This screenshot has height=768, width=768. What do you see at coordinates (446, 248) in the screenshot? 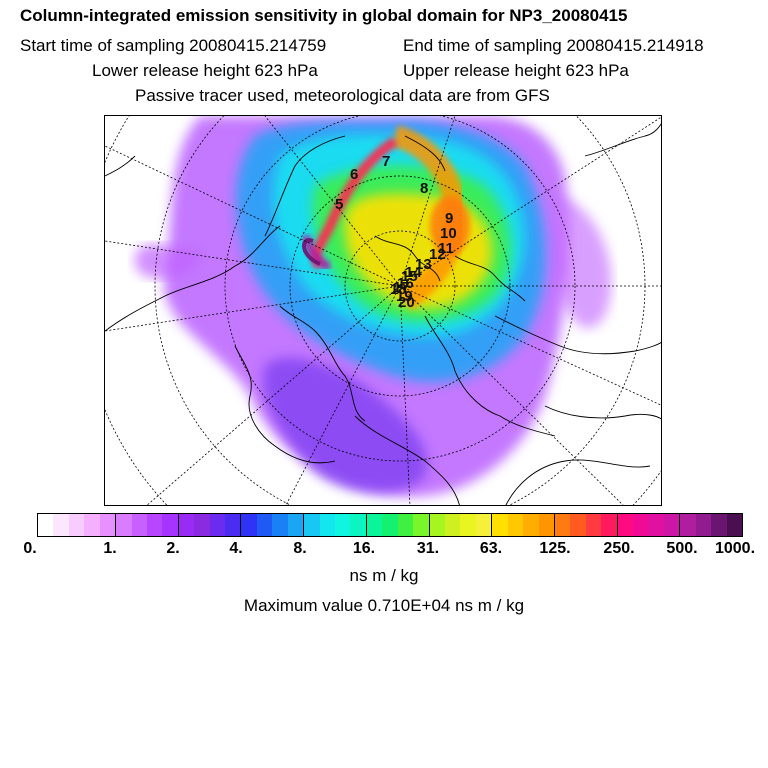
I see `trajectory-label: 11` at bounding box center [446, 248].